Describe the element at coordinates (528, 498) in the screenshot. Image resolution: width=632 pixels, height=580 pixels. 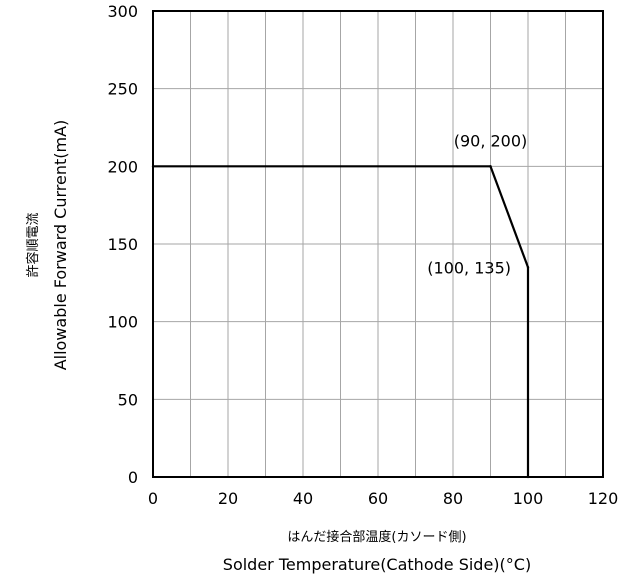
I see `x-tick-label: 100` at that location.